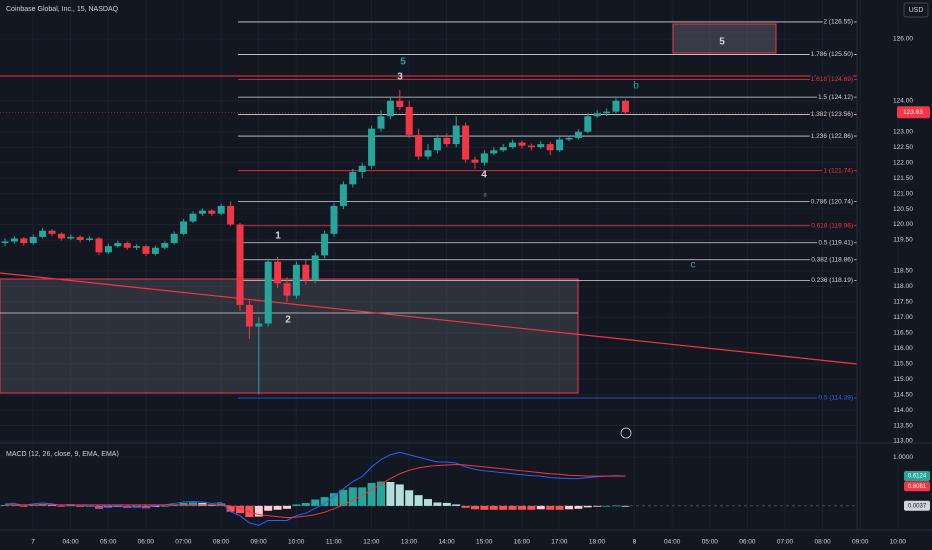 This screenshot has height=550, width=932. What do you see at coordinates (636, 86) in the screenshot?
I see `wave-label: b` at bounding box center [636, 86].